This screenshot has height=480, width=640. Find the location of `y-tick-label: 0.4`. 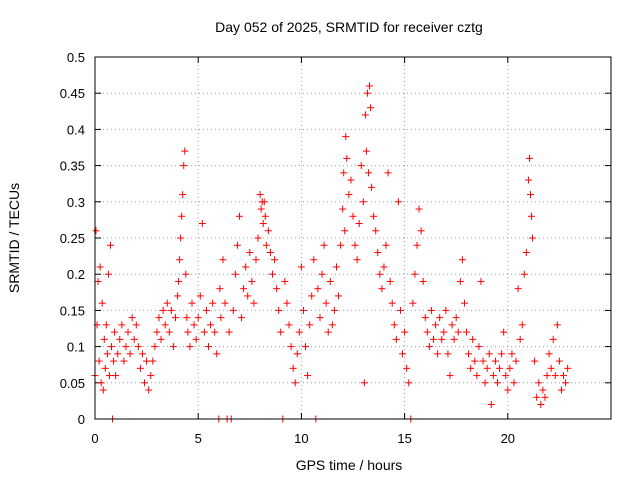

y-tick-label: 0.4 is located at coordinates (76, 129).